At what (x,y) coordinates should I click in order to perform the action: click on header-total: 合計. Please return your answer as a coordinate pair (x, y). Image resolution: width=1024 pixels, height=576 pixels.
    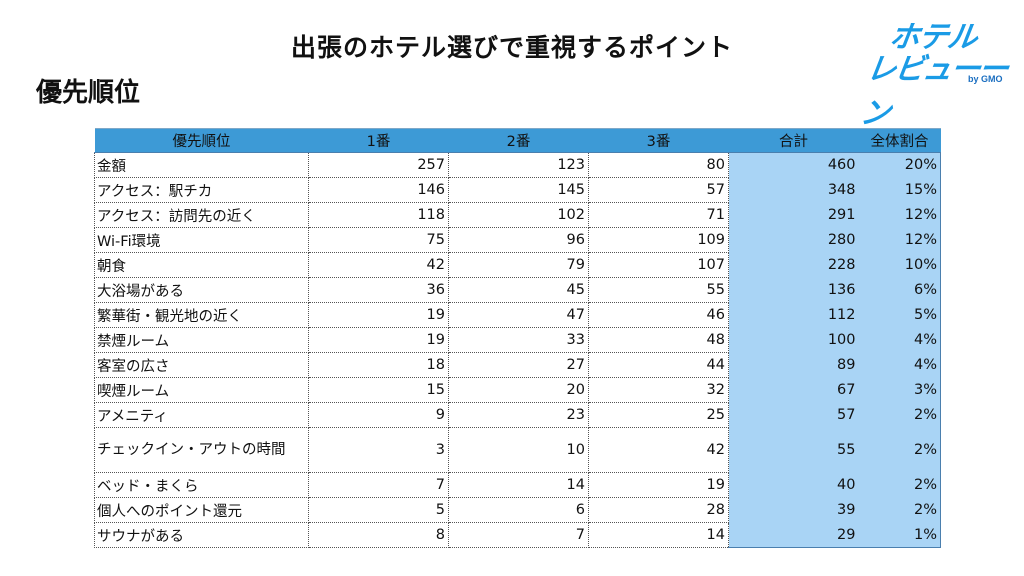
    Looking at the image, I should click on (793, 140).